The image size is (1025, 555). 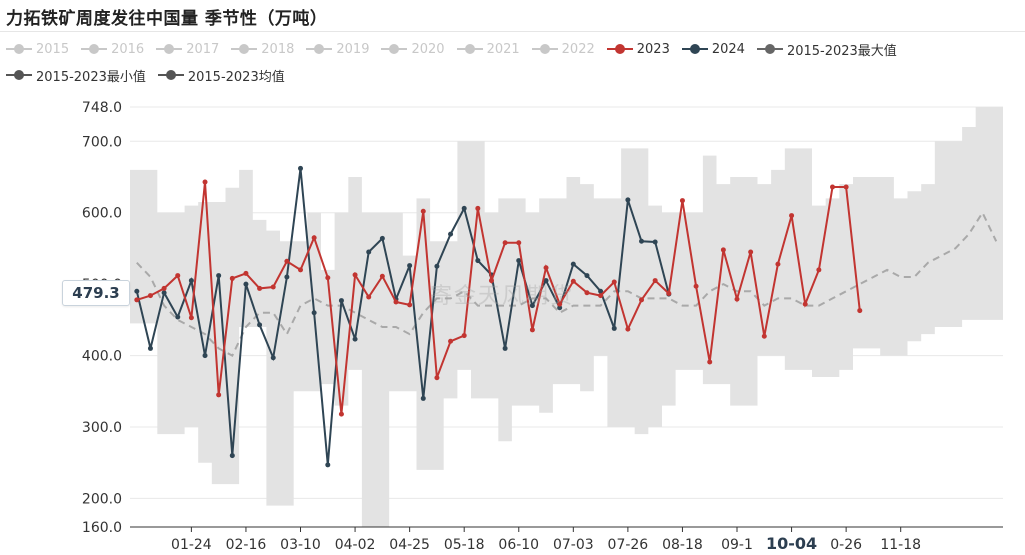 What do you see at coordinates (900, 545) in the screenshot?
I see `x-tick-label: 11-18` at bounding box center [900, 545].